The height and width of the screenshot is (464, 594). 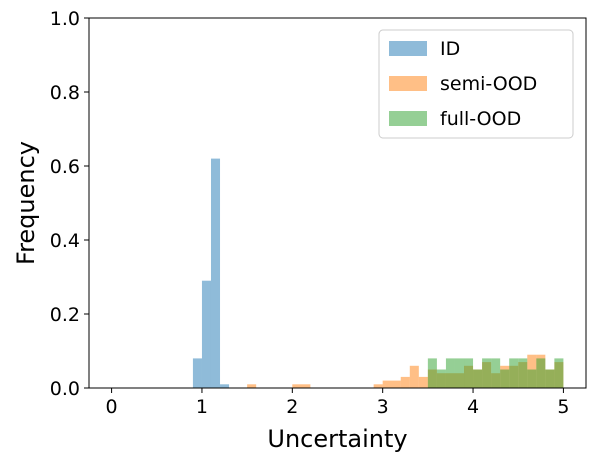 I want to click on y-tick-label: 0.0, so click(x=65, y=389).